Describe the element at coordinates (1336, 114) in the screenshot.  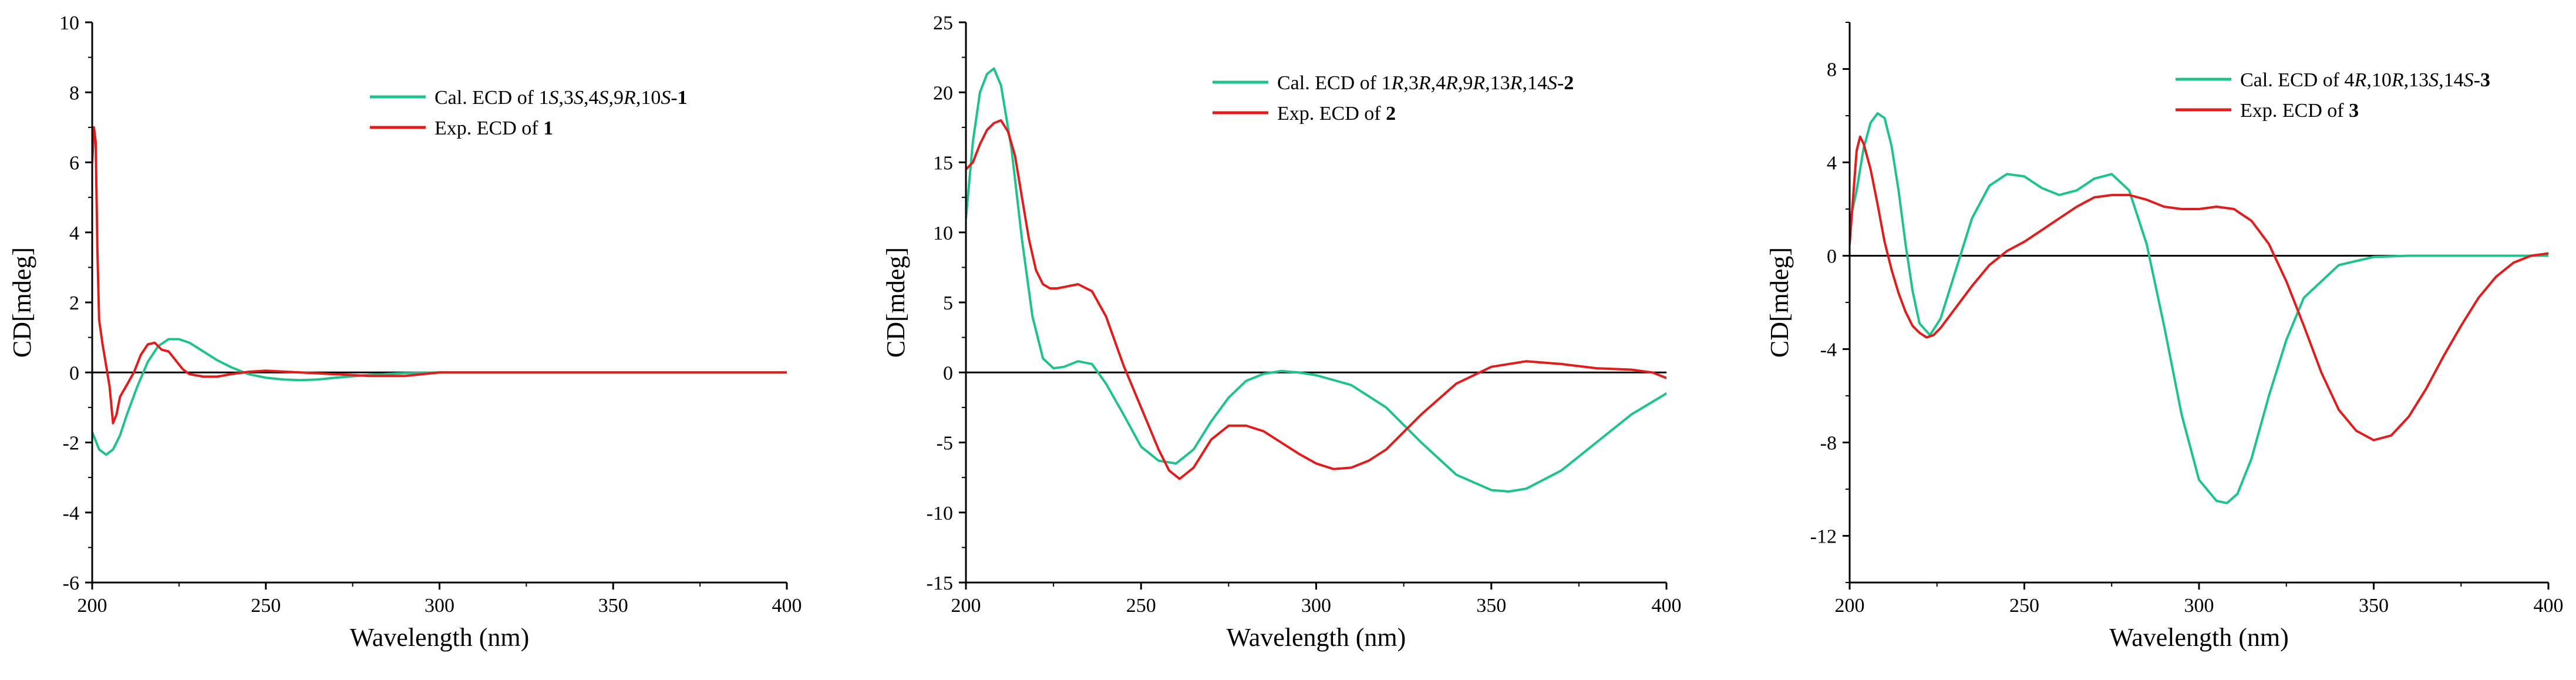
I see `legend-label-exp: Exp. ECD of 2` at that location.